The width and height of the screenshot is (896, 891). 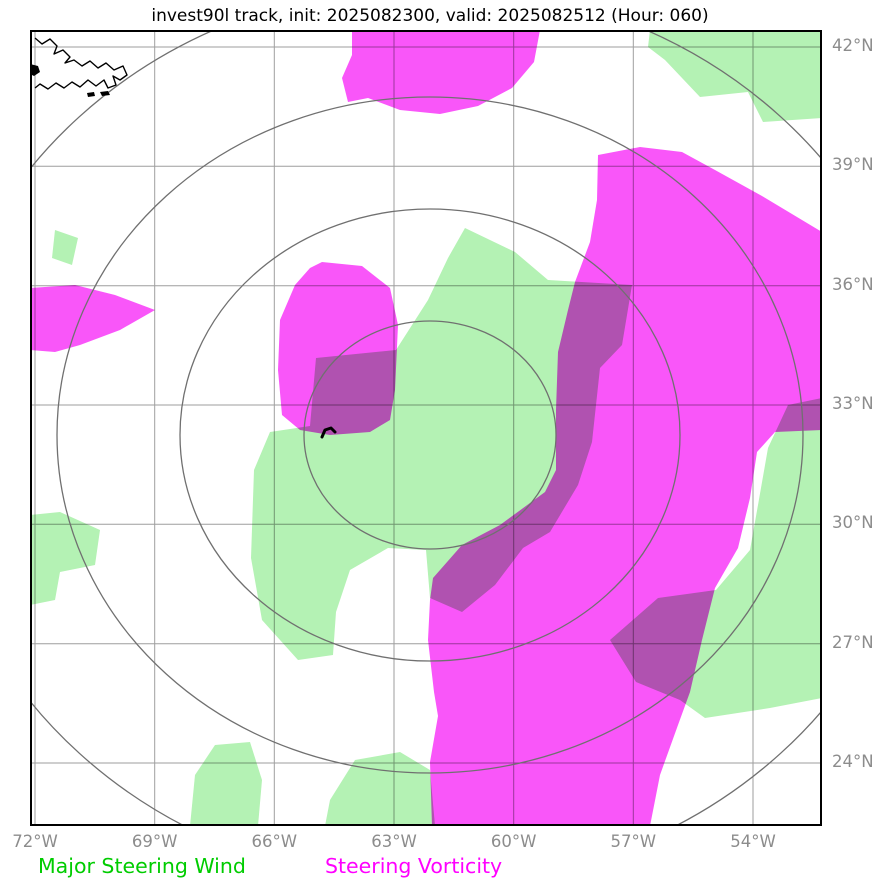 I want to click on coastline, so click(x=81, y=63).